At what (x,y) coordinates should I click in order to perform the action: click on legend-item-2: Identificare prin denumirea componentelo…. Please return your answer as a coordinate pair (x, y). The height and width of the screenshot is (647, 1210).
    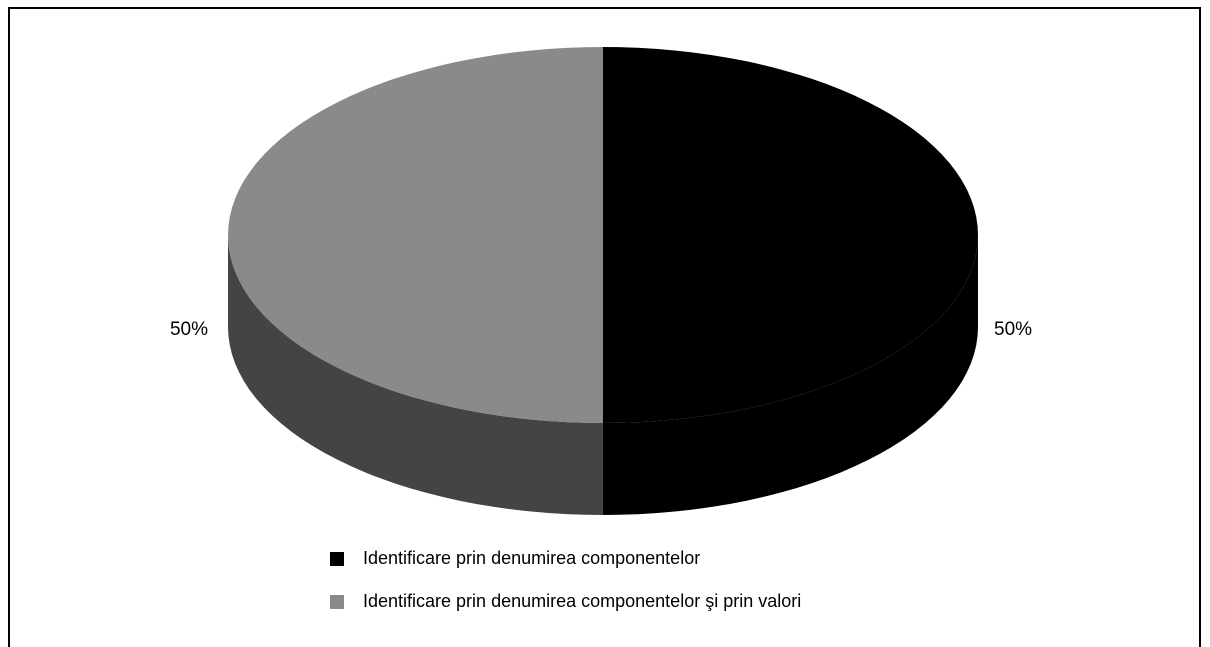
    Looking at the image, I should click on (565, 601).